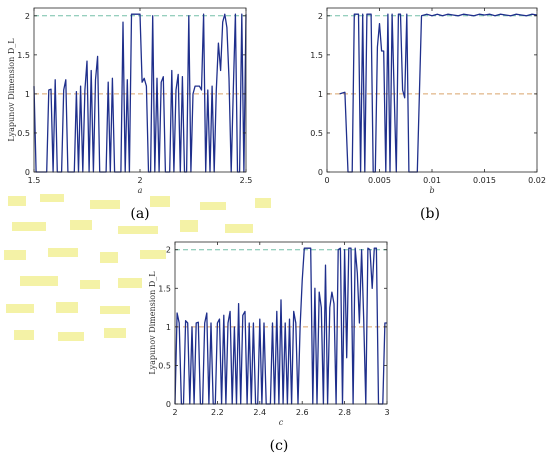  What do you see at coordinates (484, 180) in the screenshot?
I see `x-tick-label: 0.015` at bounding box center [484, 180].